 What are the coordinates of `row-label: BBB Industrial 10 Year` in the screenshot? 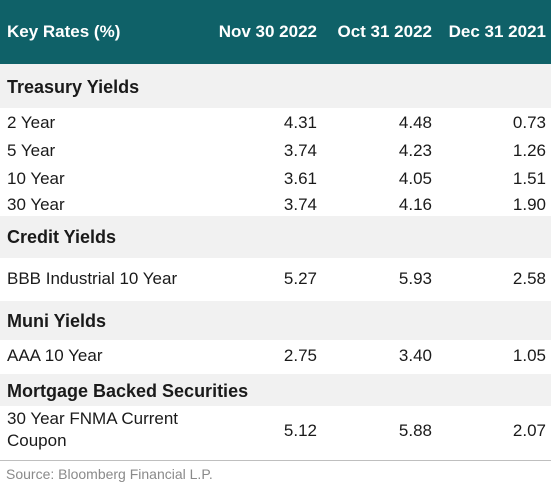 It's located at (92, 278).